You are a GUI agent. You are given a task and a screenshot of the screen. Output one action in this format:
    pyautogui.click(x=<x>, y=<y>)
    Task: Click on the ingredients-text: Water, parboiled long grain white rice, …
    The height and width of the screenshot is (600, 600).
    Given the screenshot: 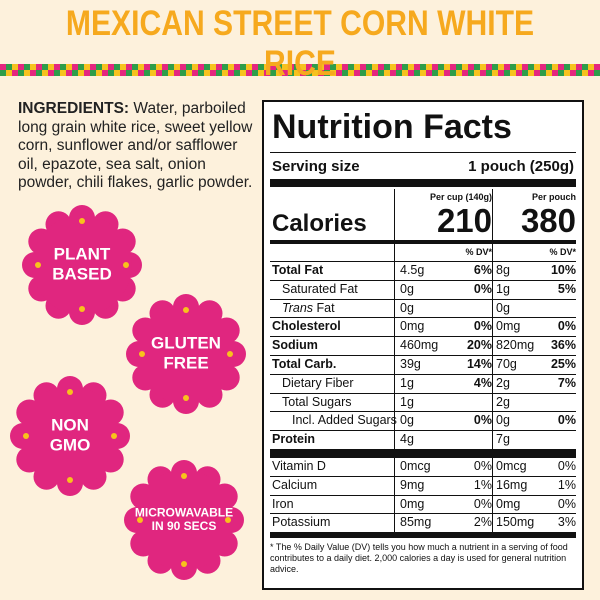 What is the action you would take?
    pyautogui.click(x=135, y=145)
    